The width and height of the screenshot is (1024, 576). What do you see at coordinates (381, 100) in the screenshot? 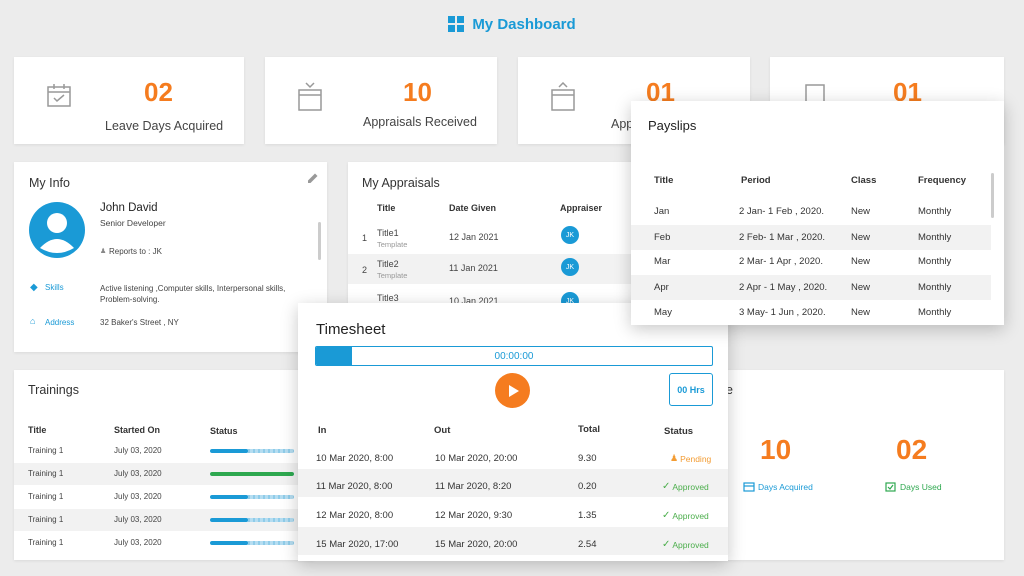
I see `stat-card-appraisals: 10 Appraisals Received` at bounding box center [381, 100].